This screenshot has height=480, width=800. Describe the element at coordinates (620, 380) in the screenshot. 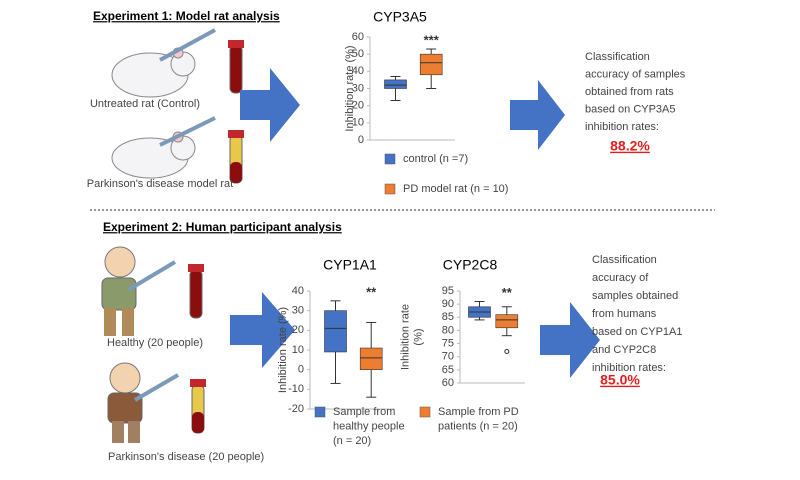

I see `accuracy: 85.0%` at that location.